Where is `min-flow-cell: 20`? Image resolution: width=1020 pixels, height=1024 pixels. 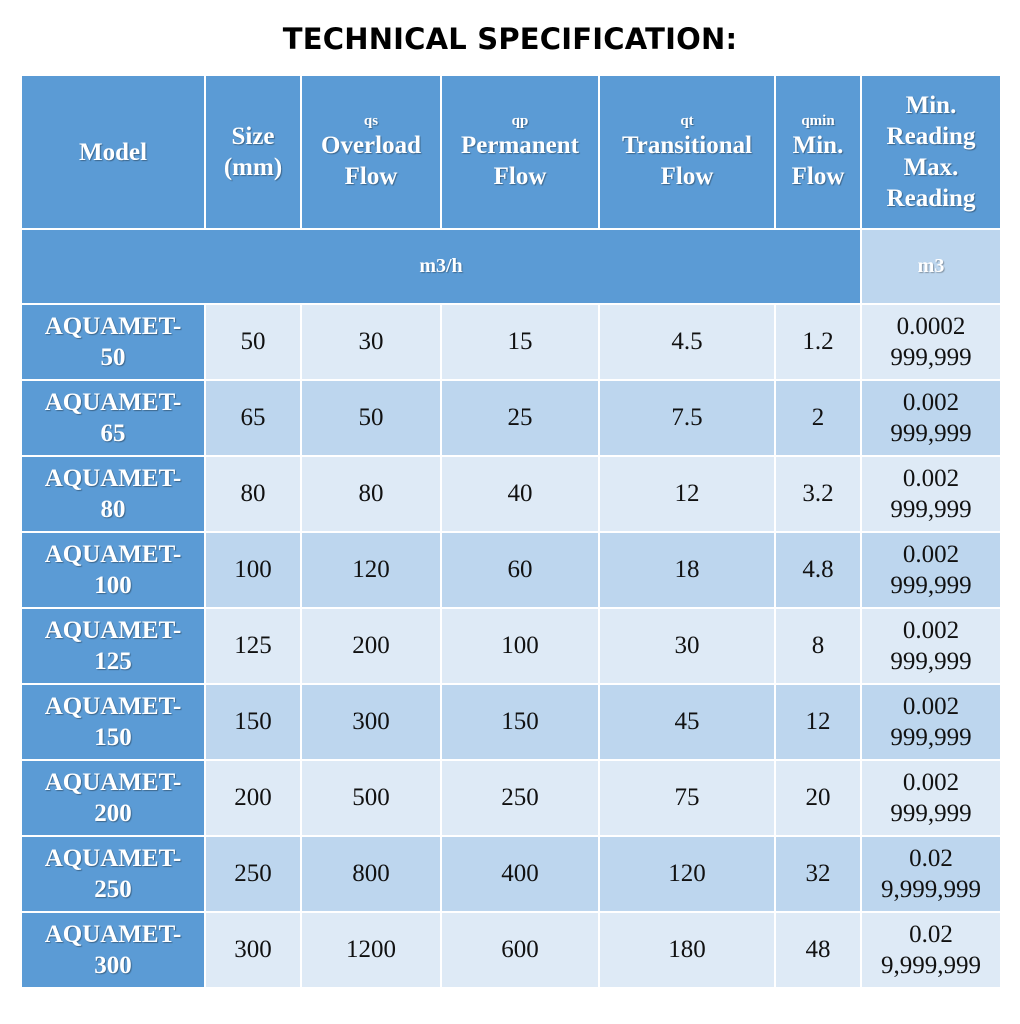 min-flow-cell: 20 is located at coordinates (818, 798).